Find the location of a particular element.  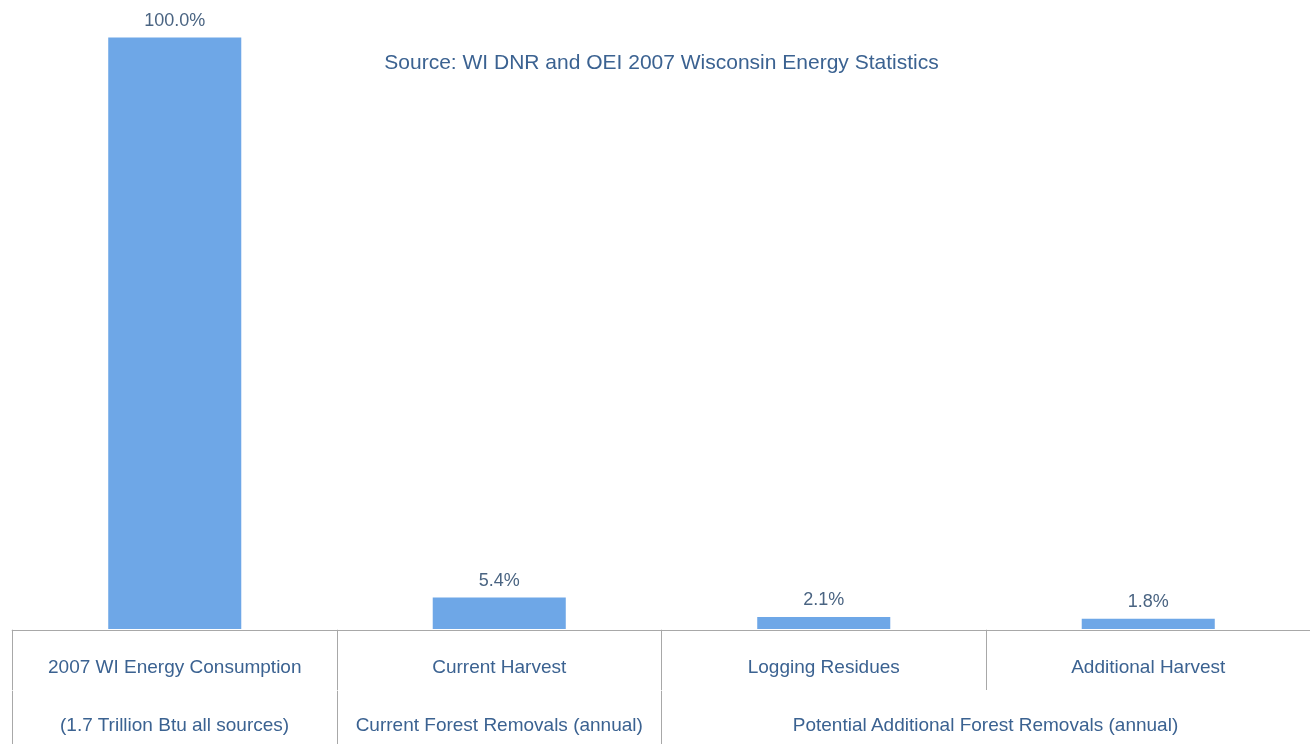

text: Potential Additional Forest Removals (annual) is located at coordinates (985, 725).